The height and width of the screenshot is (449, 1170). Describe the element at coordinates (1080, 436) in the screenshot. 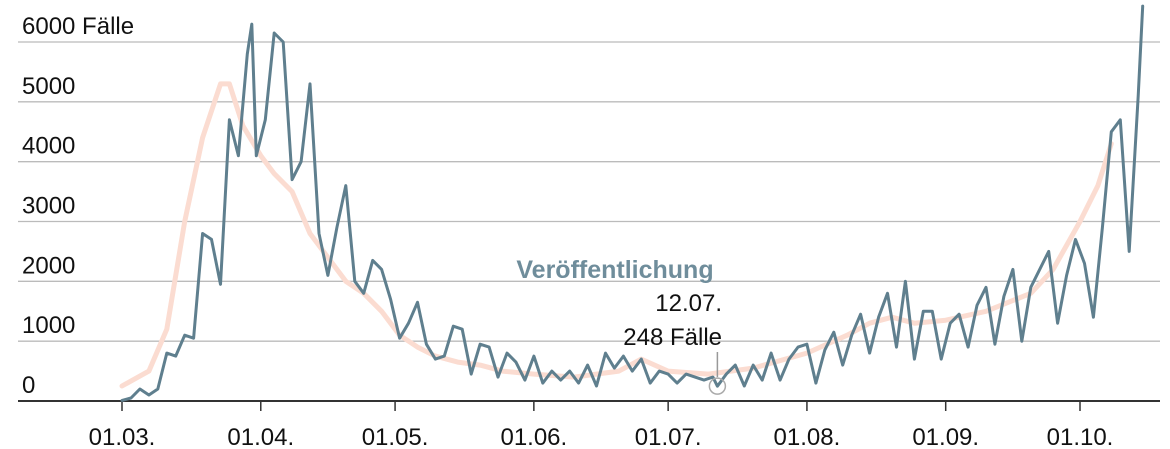

I see `x-tick-label: 01.10.` at that location.